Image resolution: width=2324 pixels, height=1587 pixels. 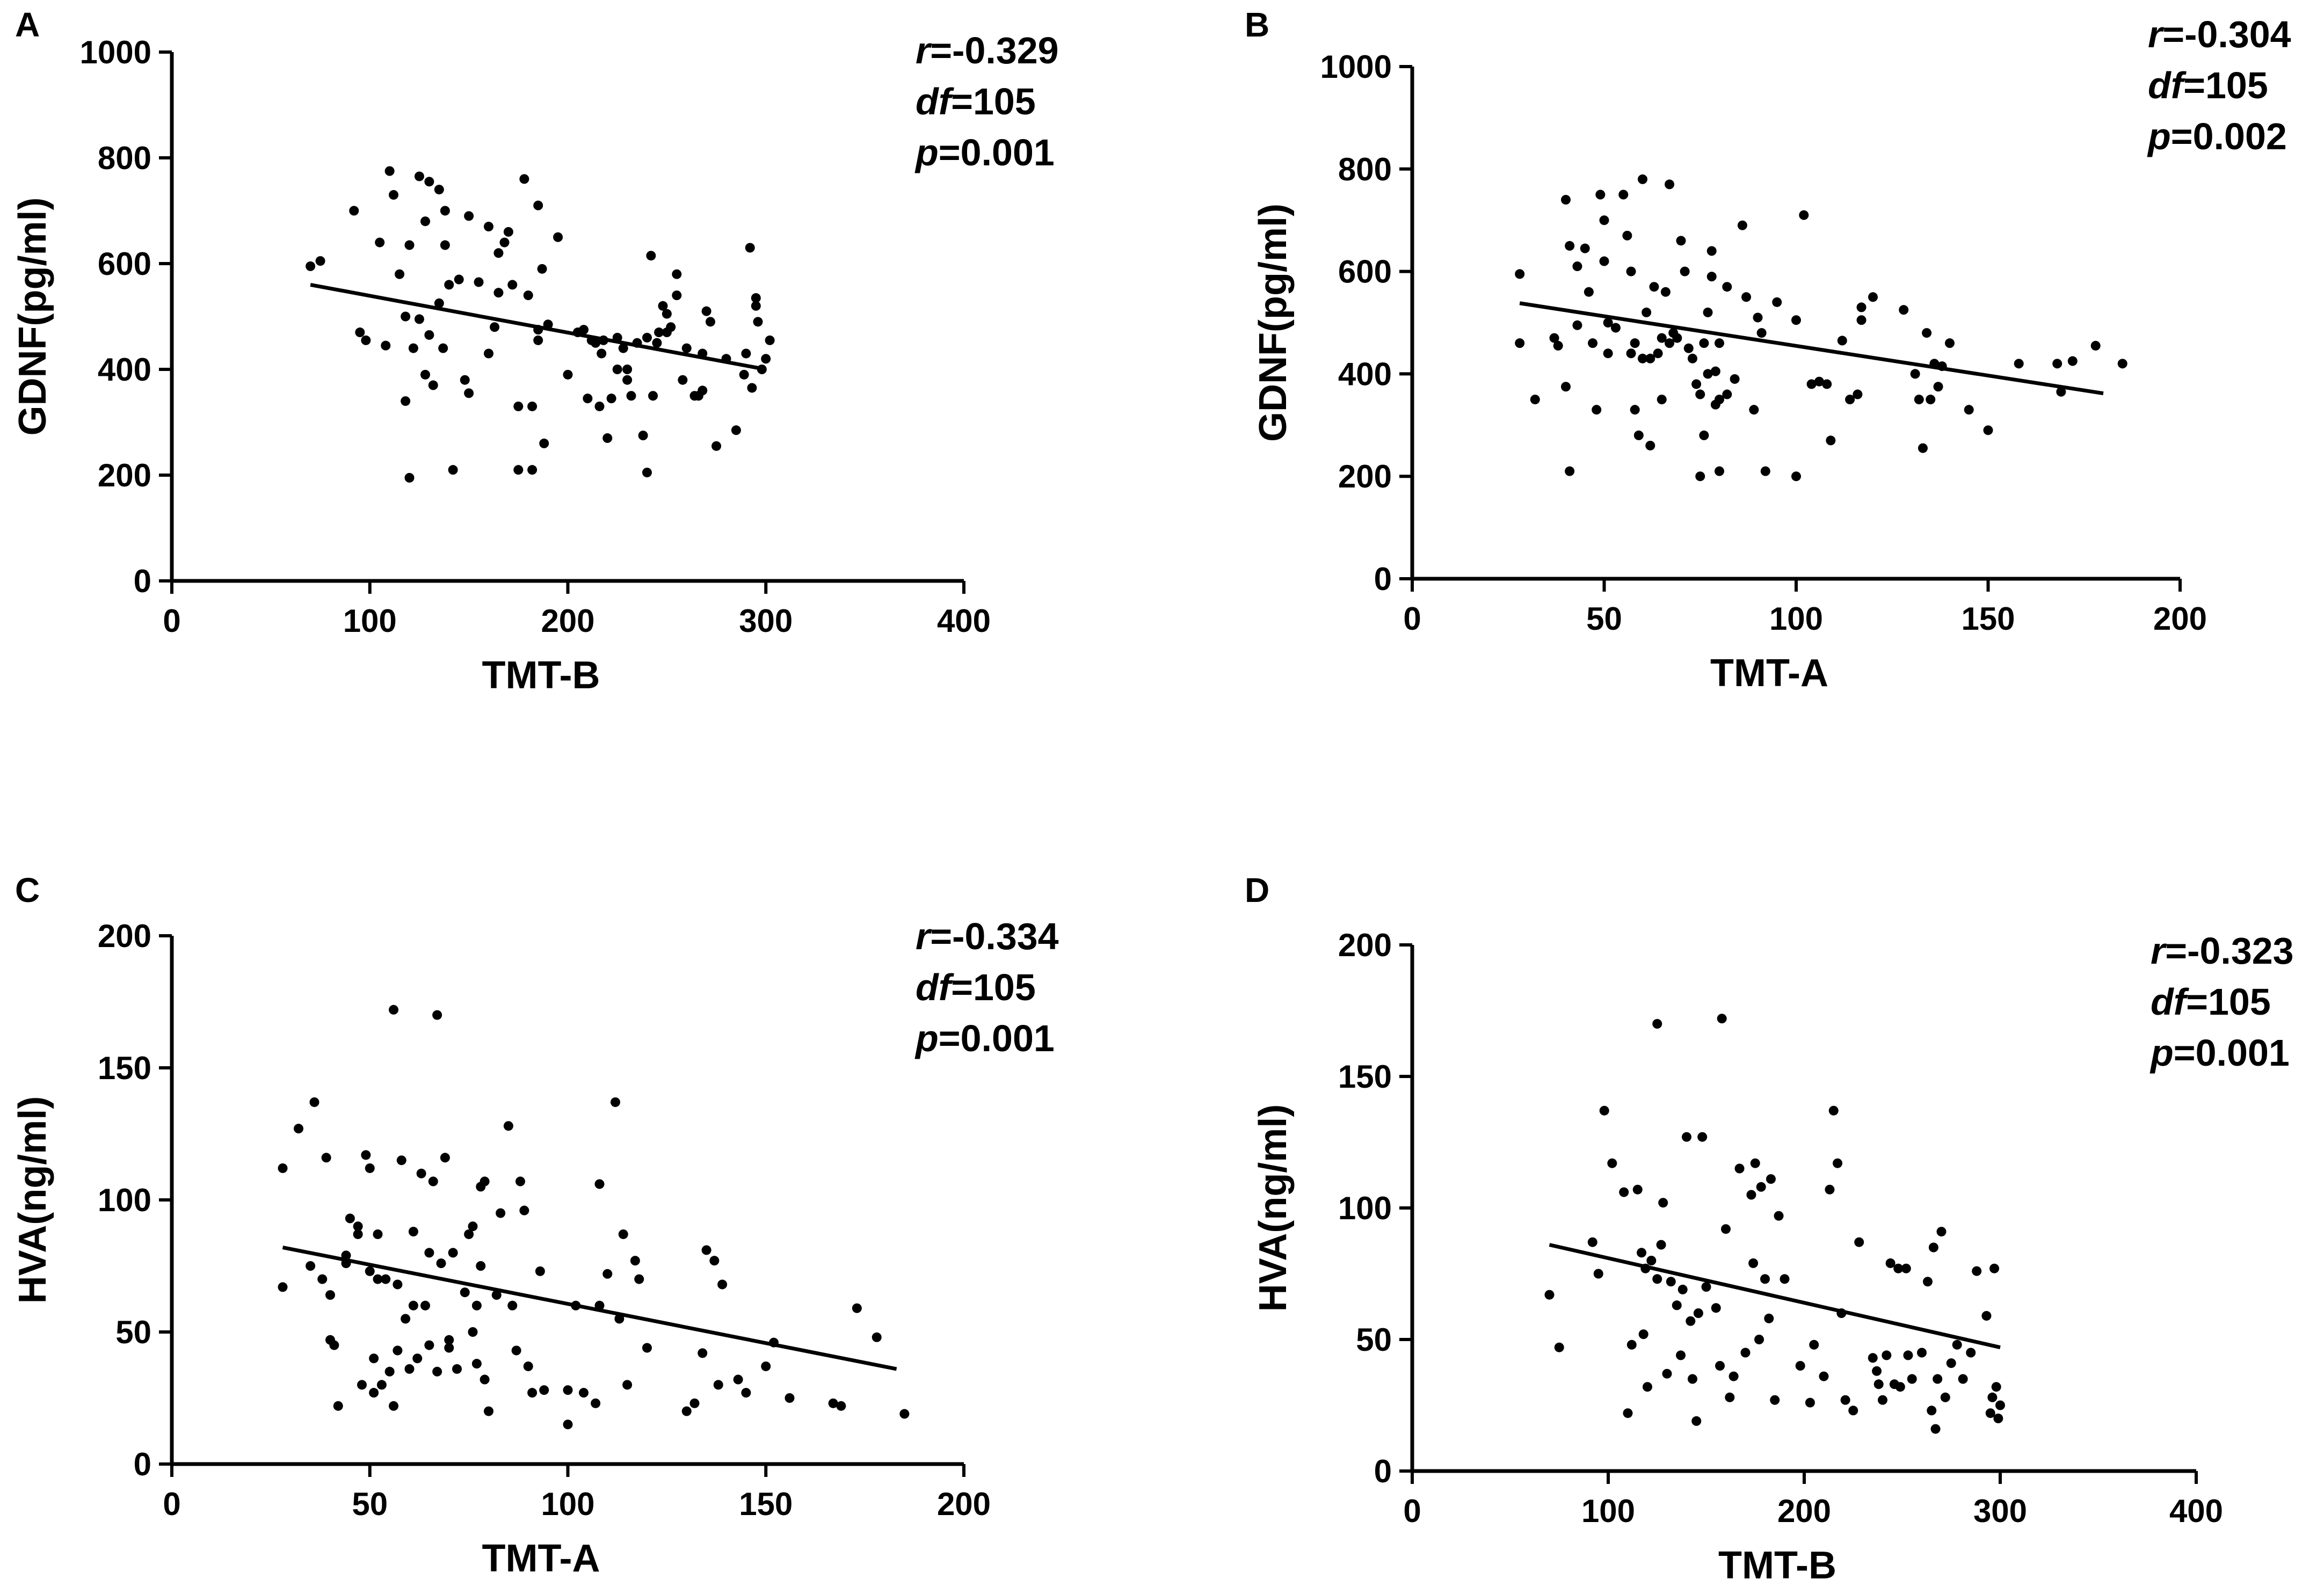 I want to click on x-tick-label: 150, so click(x=766, y=1504).